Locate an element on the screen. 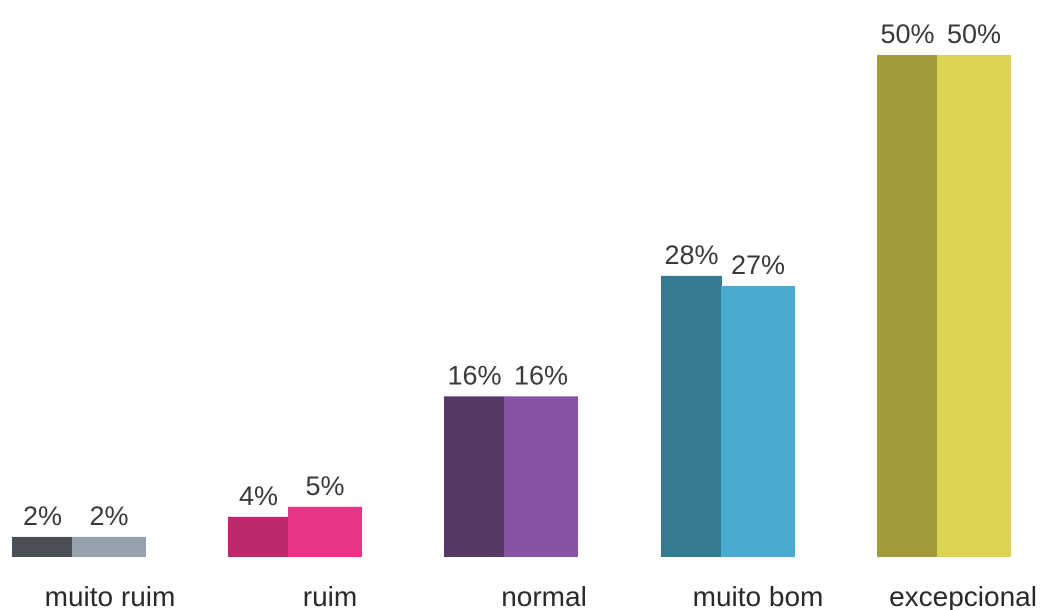 The image size is (1062, 610). value-label-1-2: 4% is located at coordinates (258, 496).